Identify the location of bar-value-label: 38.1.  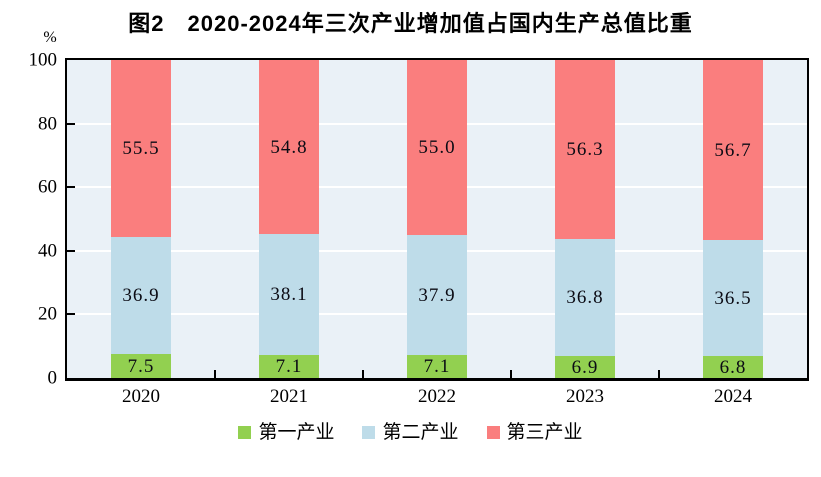
(289, 295).